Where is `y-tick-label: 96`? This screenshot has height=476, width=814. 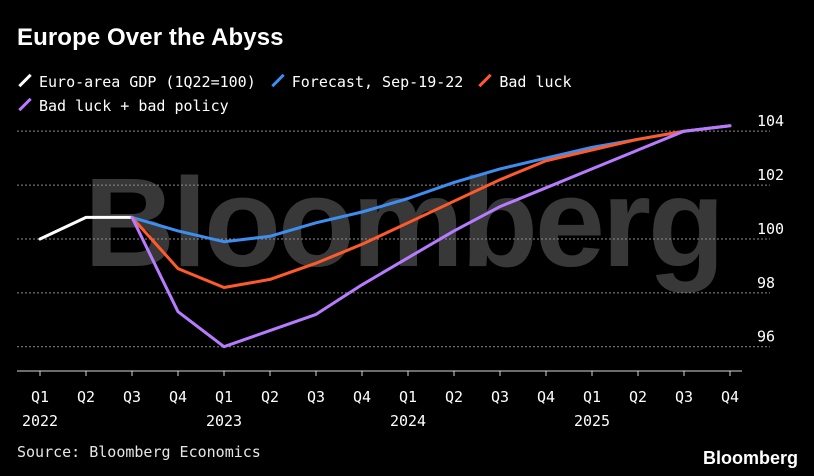 y-tick-label: 96 is located at coordinates (766, 337).